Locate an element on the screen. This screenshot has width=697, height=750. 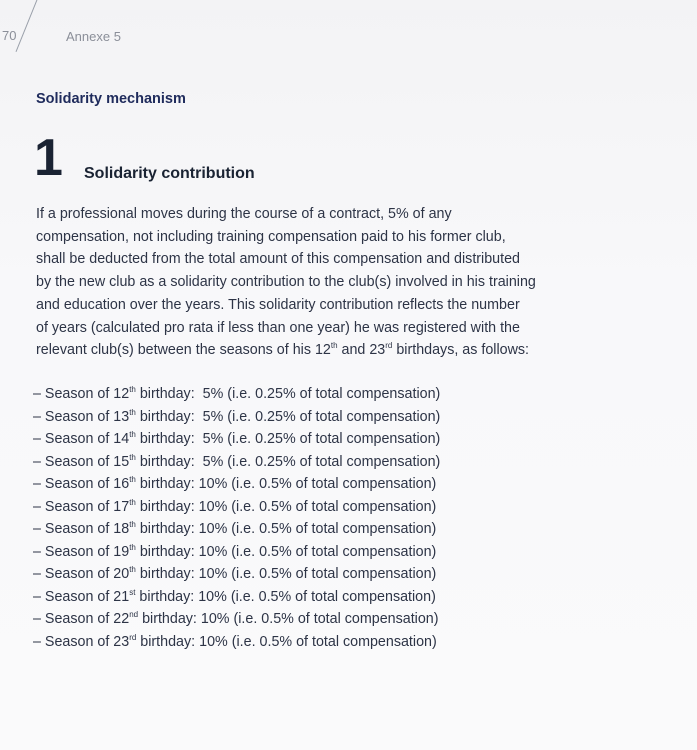
season-label: – Season of 23rd birthday: is located at coordinates (114, 642).